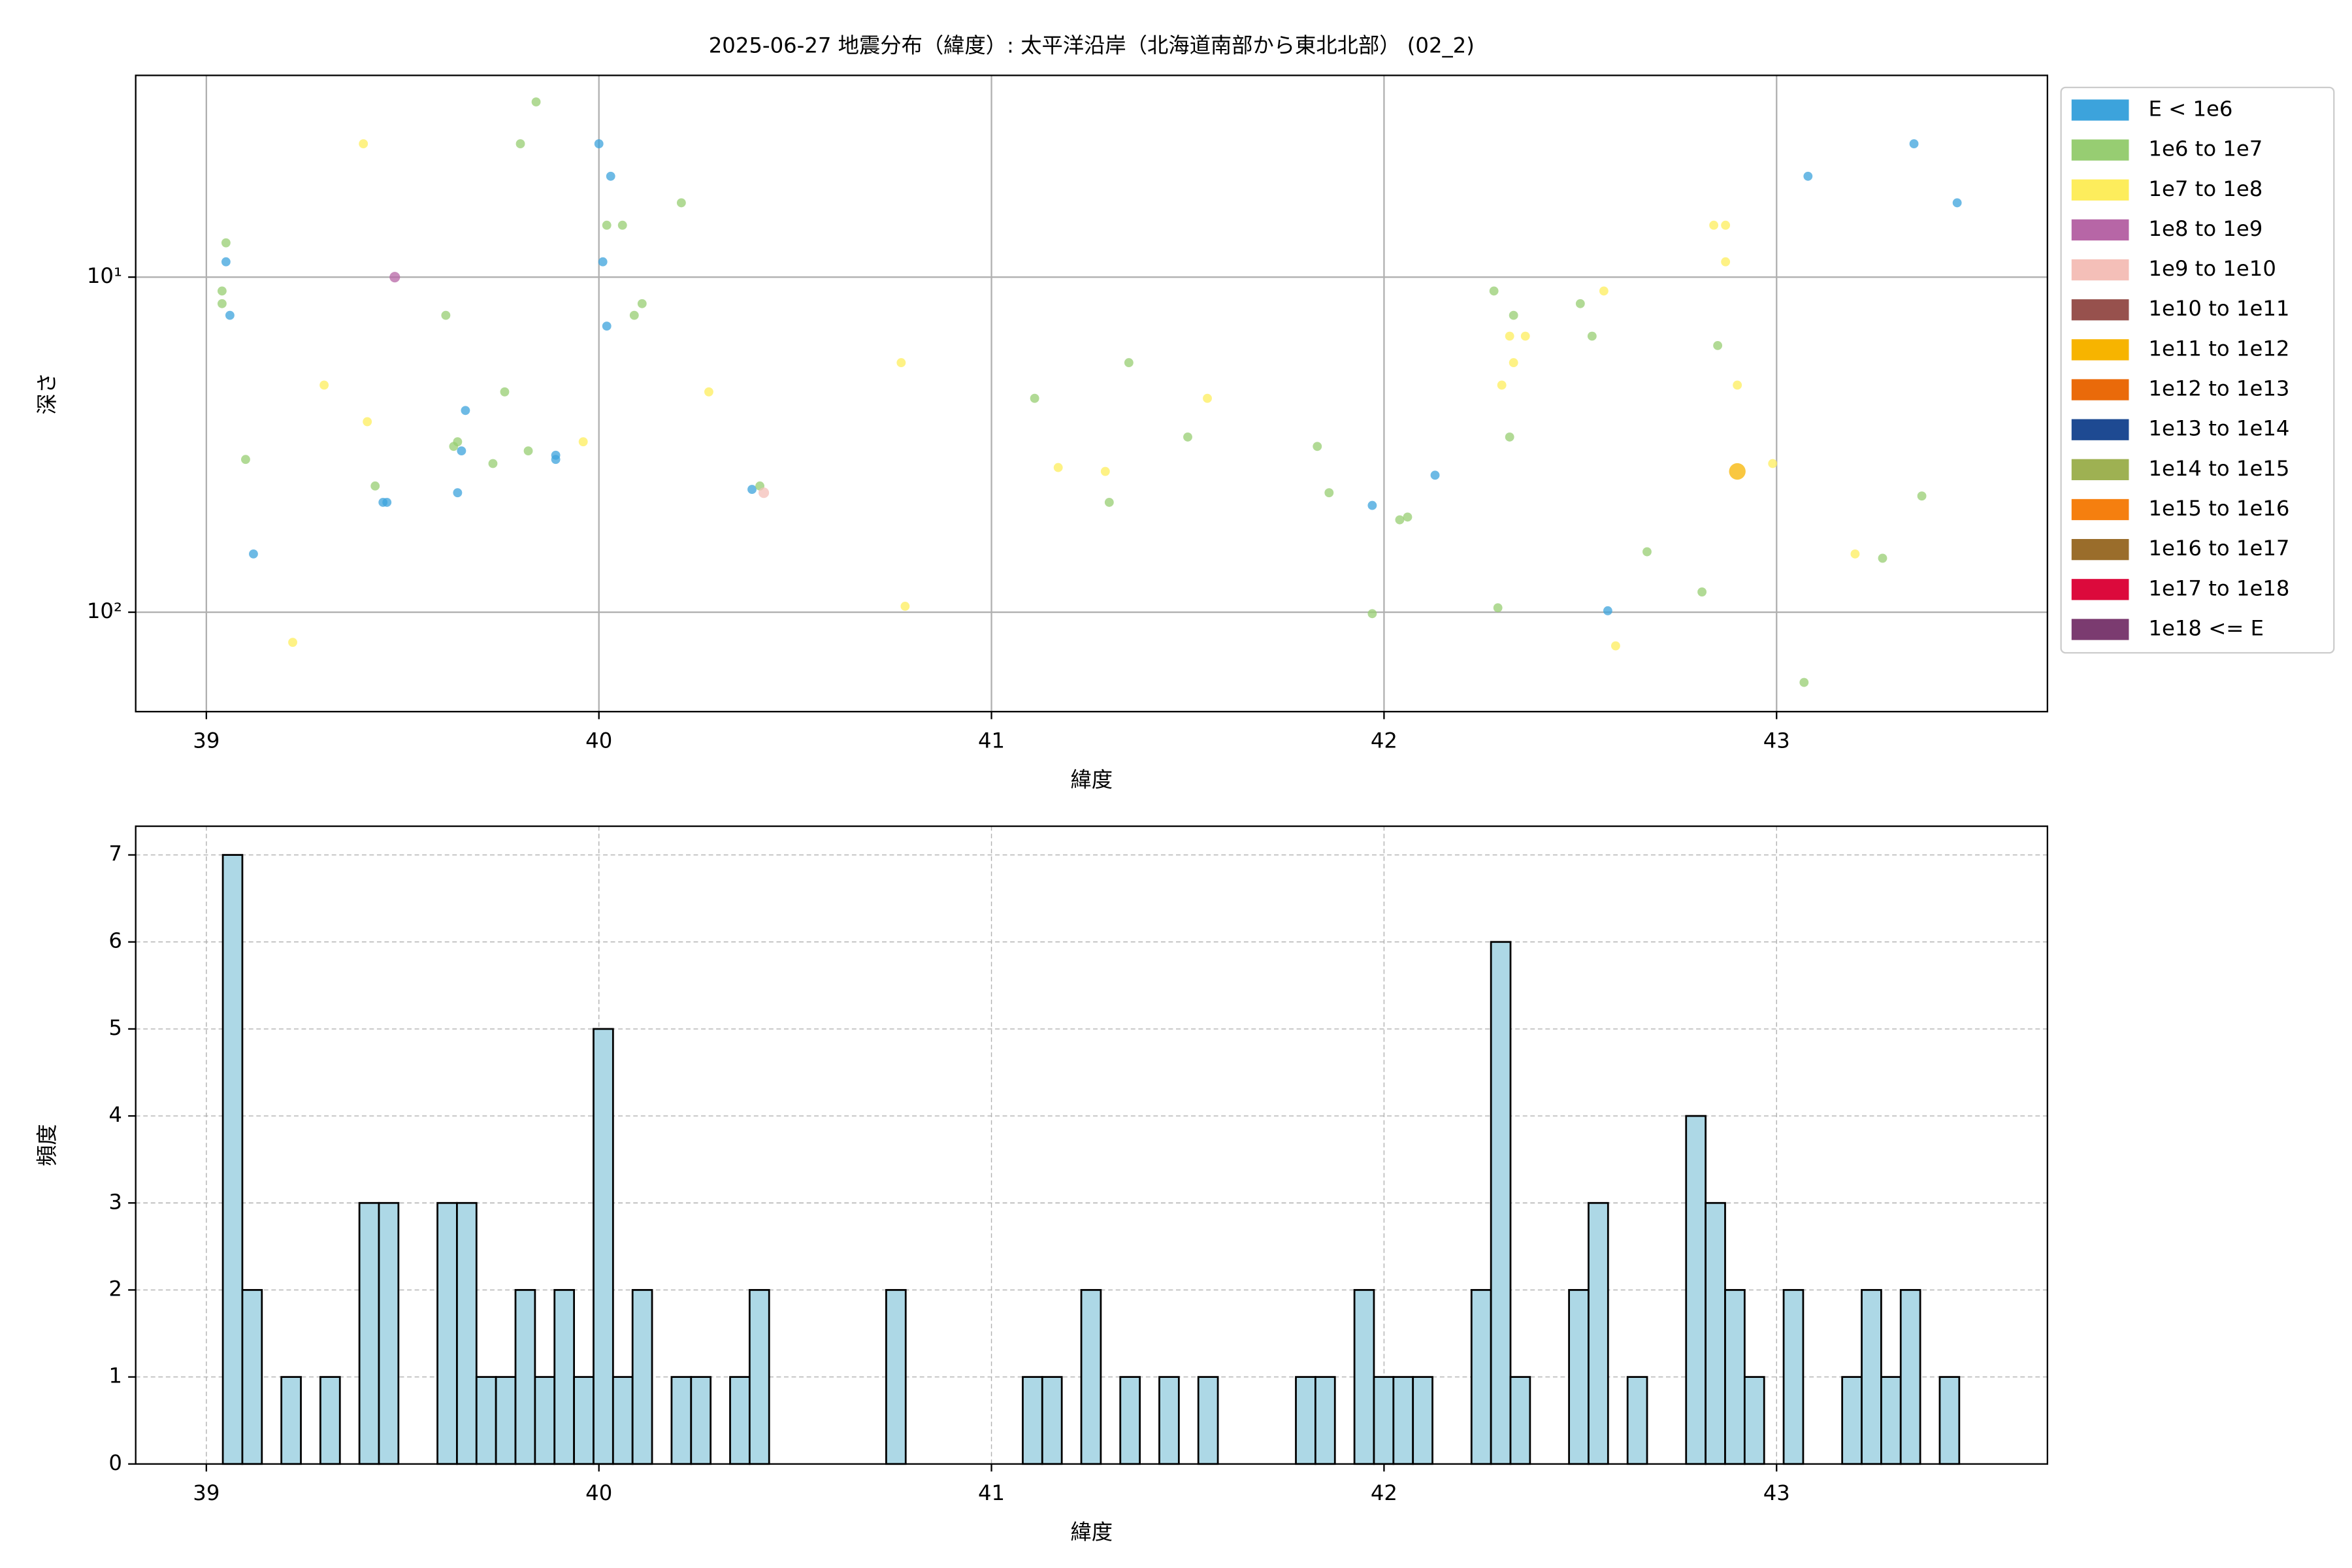  What do you see at coordinates (2218, 548) in the screenshot?
I see `legend-label: 1e16 to 1e17` at bounding box center [2218, 548].